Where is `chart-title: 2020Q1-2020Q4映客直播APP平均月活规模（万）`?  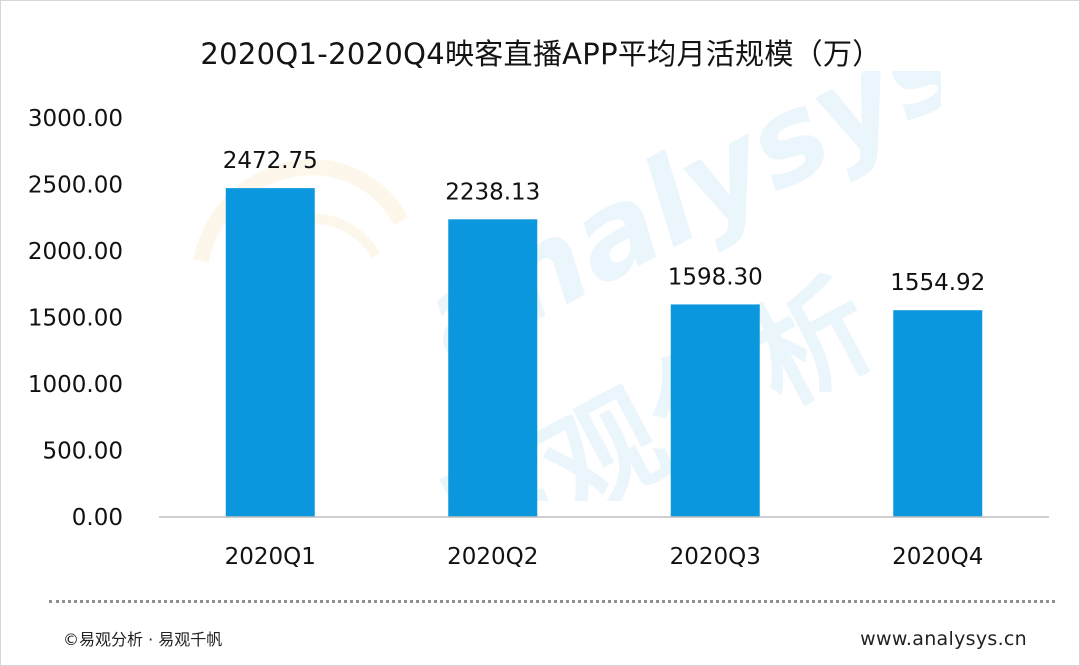 chart-title: 2020Q1-2020Q4映客直播APP平均月活规模（万） is located at coordinates (541, 54).